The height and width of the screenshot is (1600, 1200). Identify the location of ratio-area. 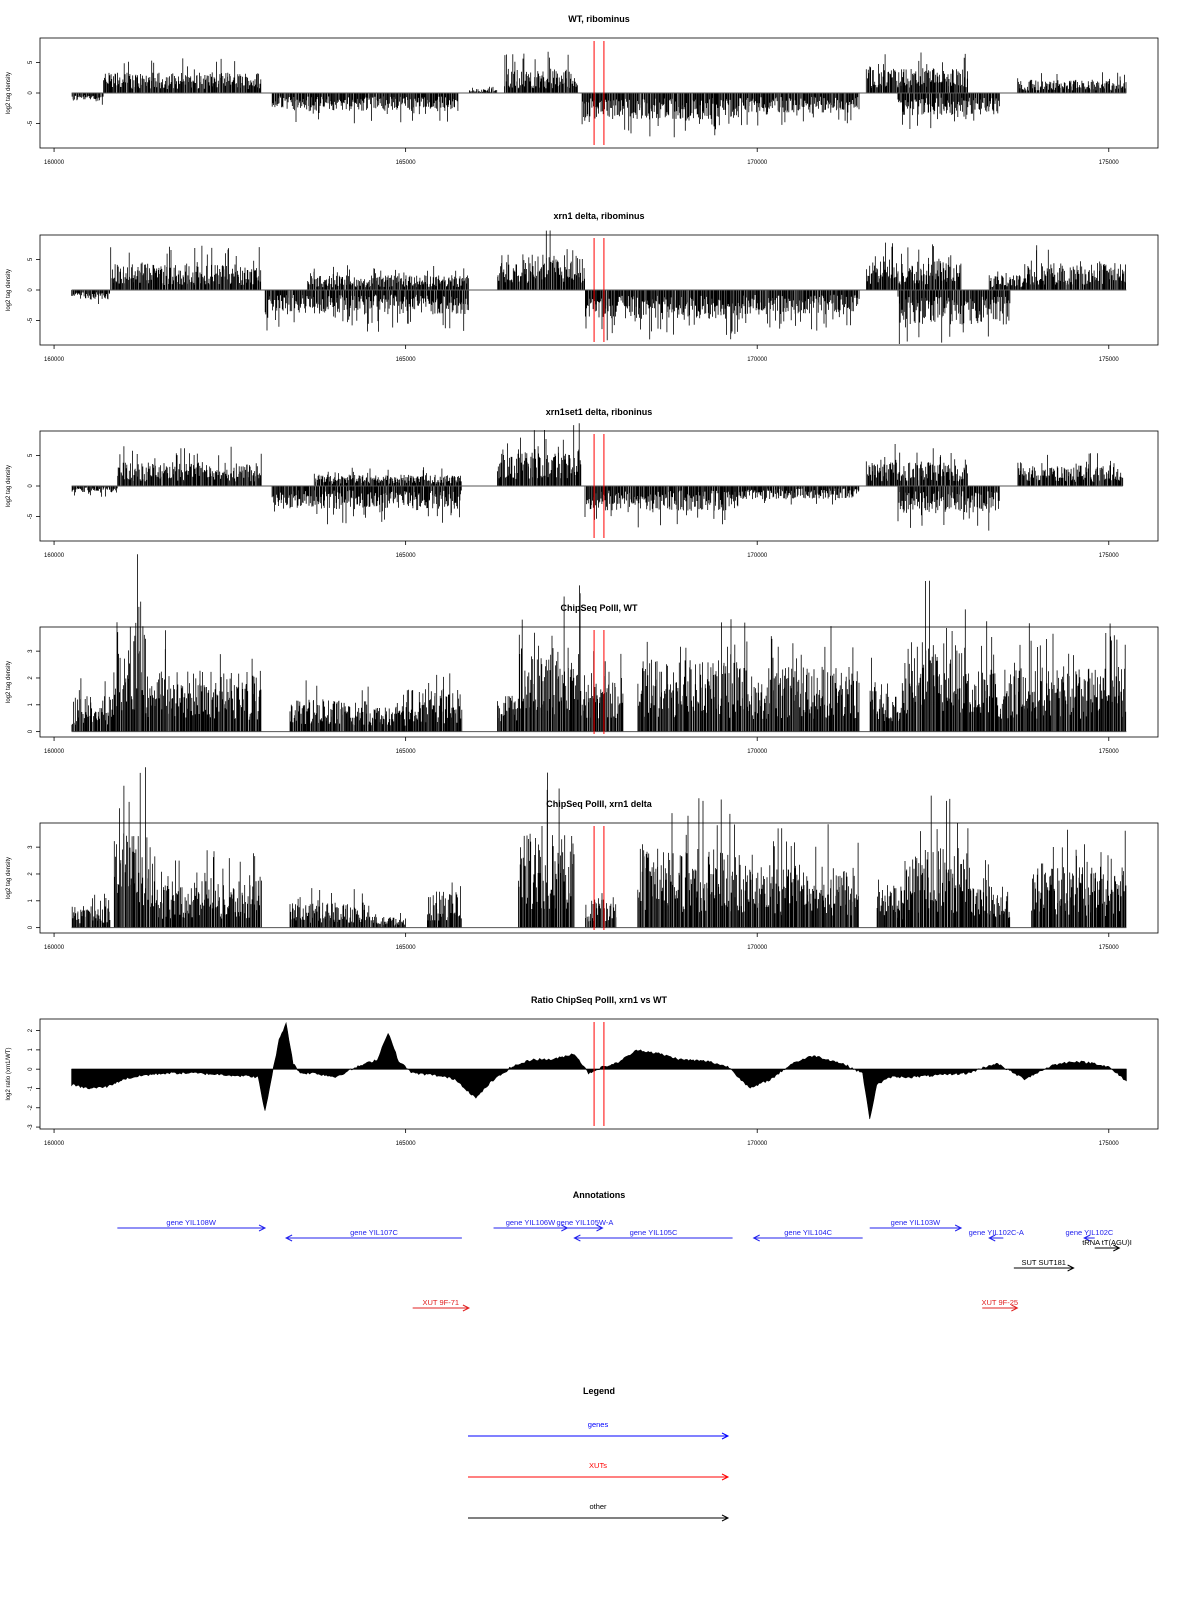
(599, 1070).